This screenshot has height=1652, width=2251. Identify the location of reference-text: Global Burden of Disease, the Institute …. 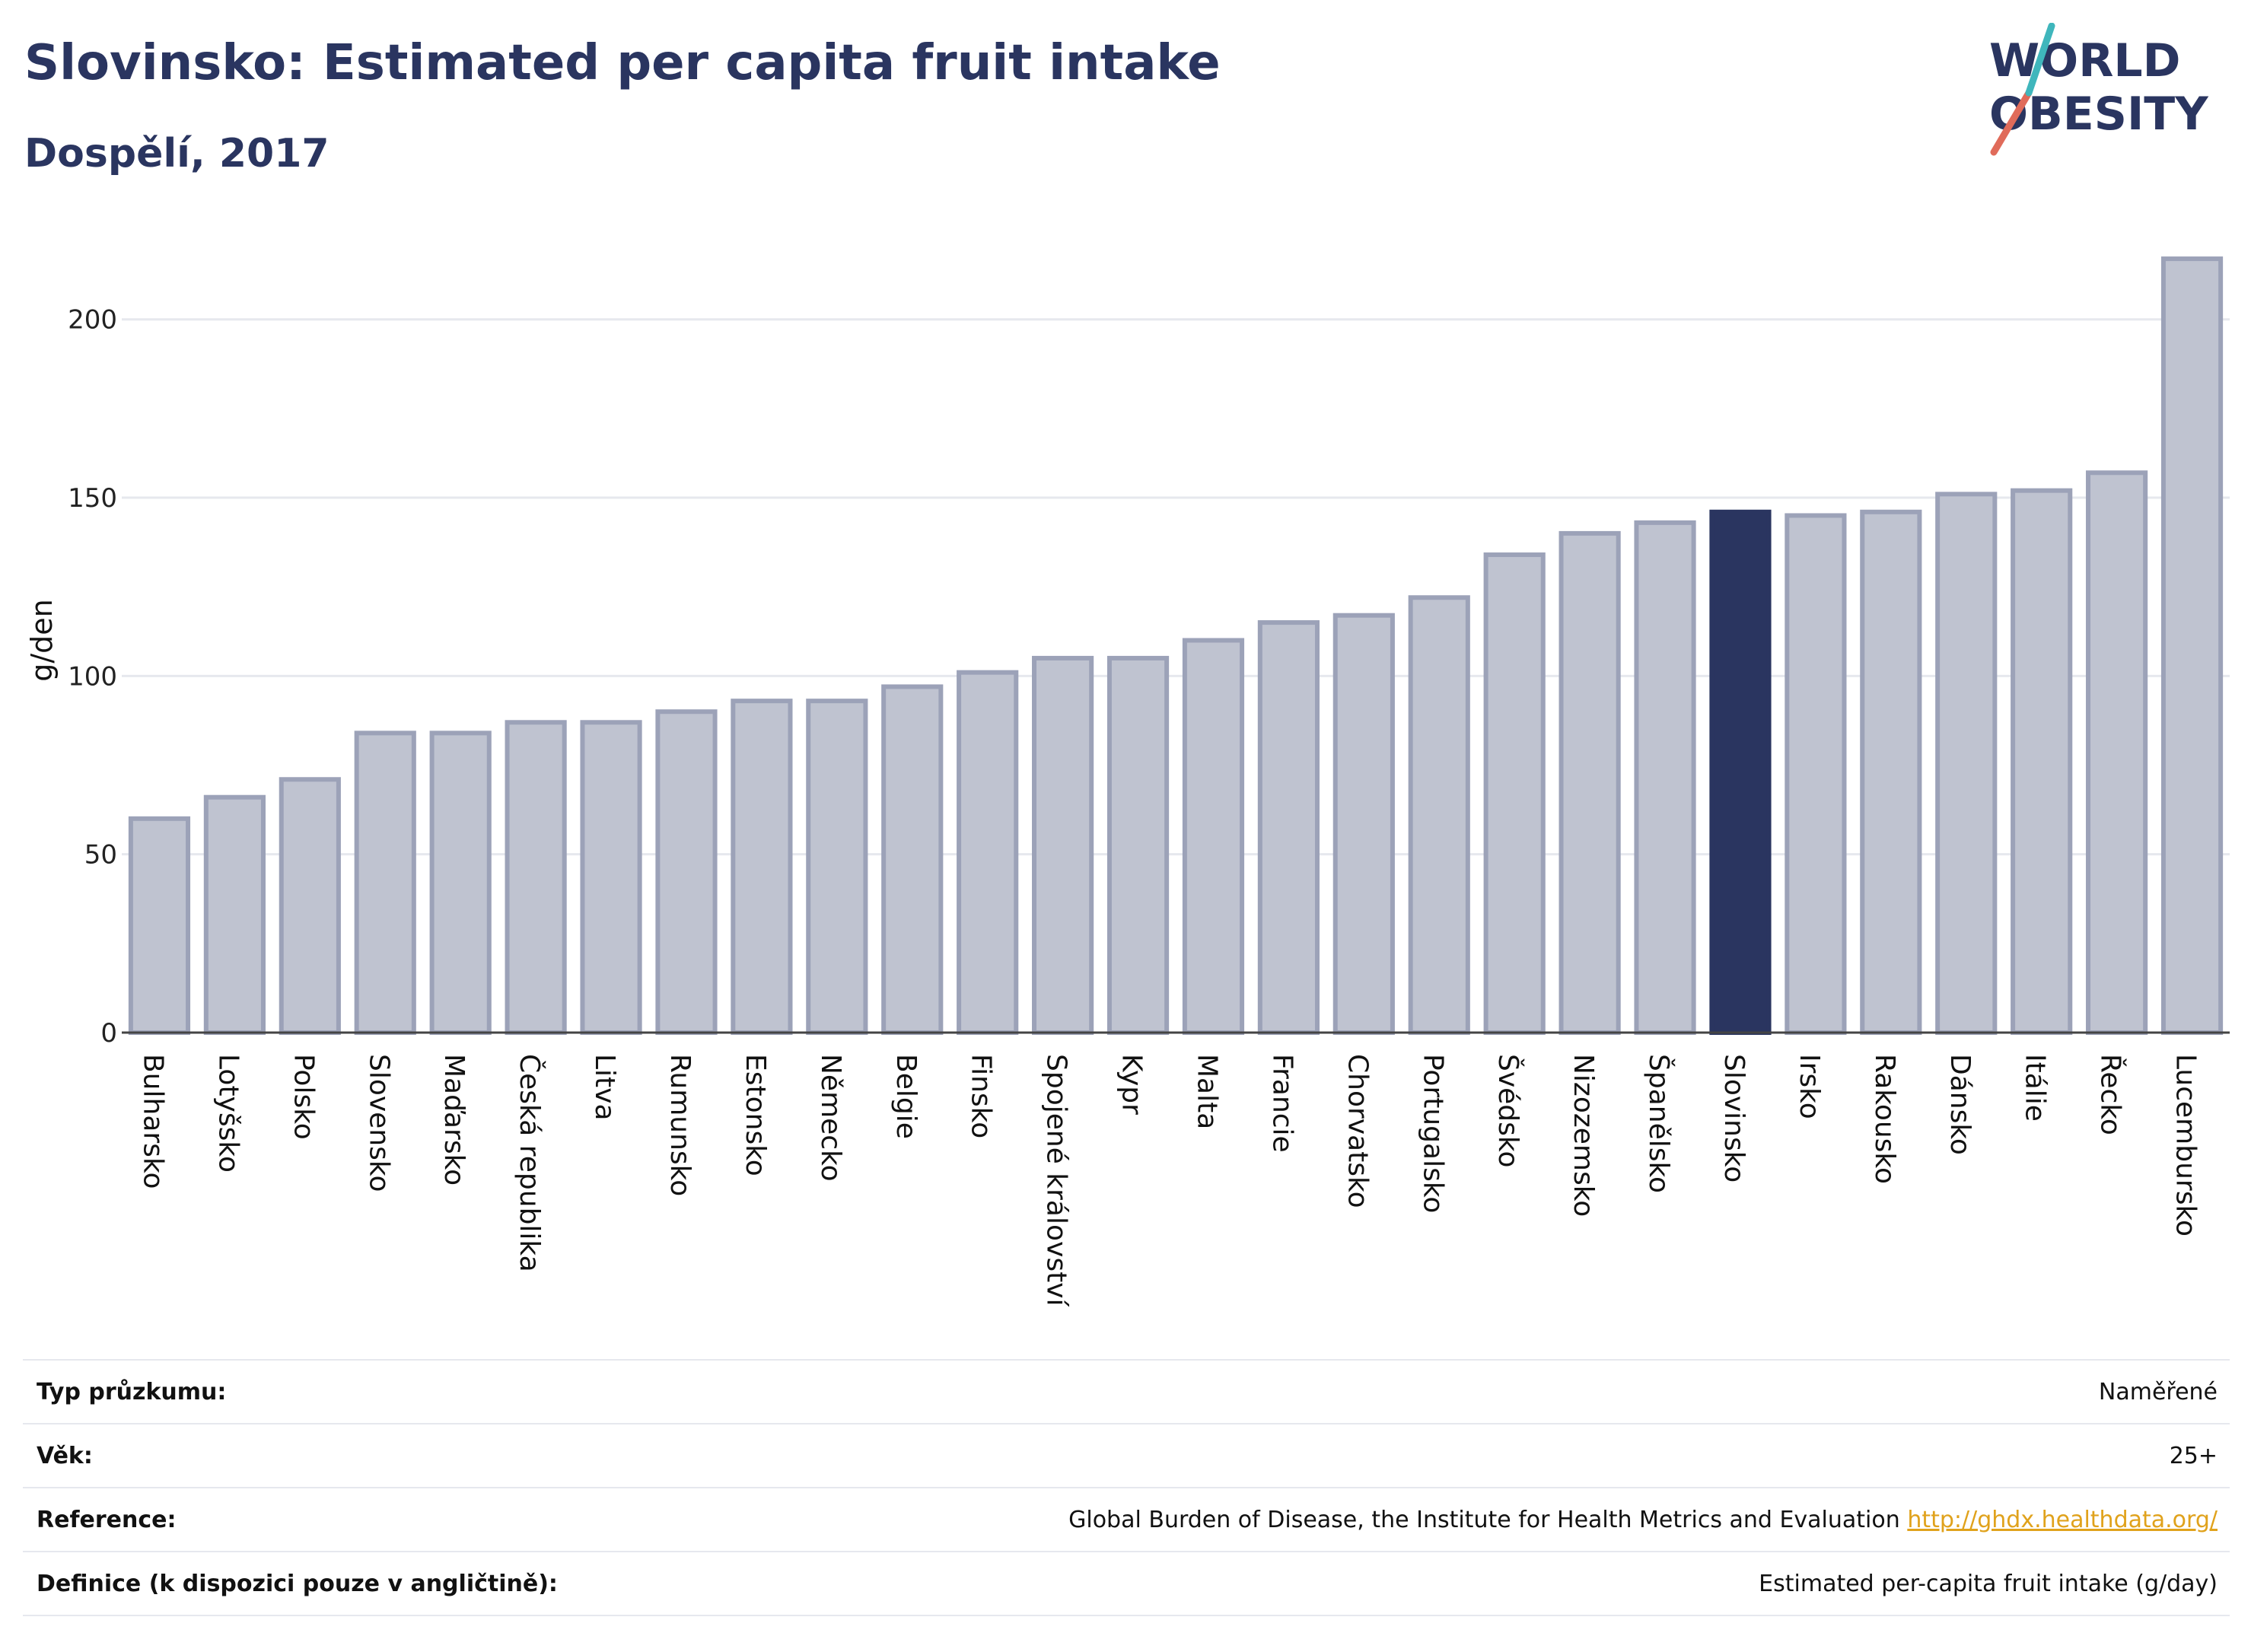
(1484, 1520).